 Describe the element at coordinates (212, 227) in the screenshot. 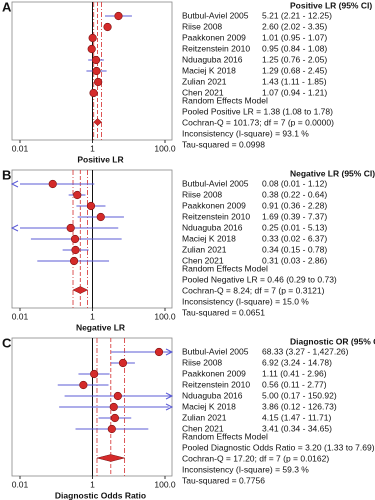

I see `study-name: Nduaguba 2016` at that location.